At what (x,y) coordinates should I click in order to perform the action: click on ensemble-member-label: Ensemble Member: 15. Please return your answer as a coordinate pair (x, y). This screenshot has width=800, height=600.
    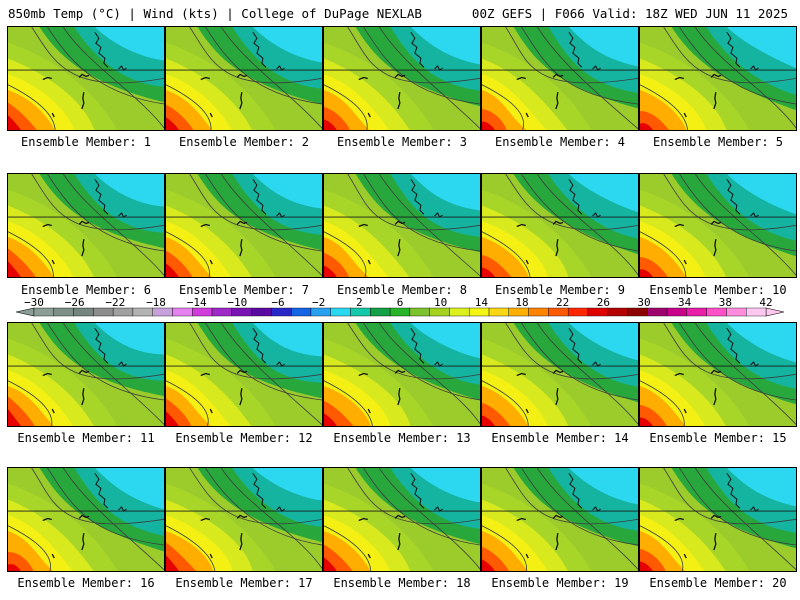
    Looking at the image, I should click on (718, 438).